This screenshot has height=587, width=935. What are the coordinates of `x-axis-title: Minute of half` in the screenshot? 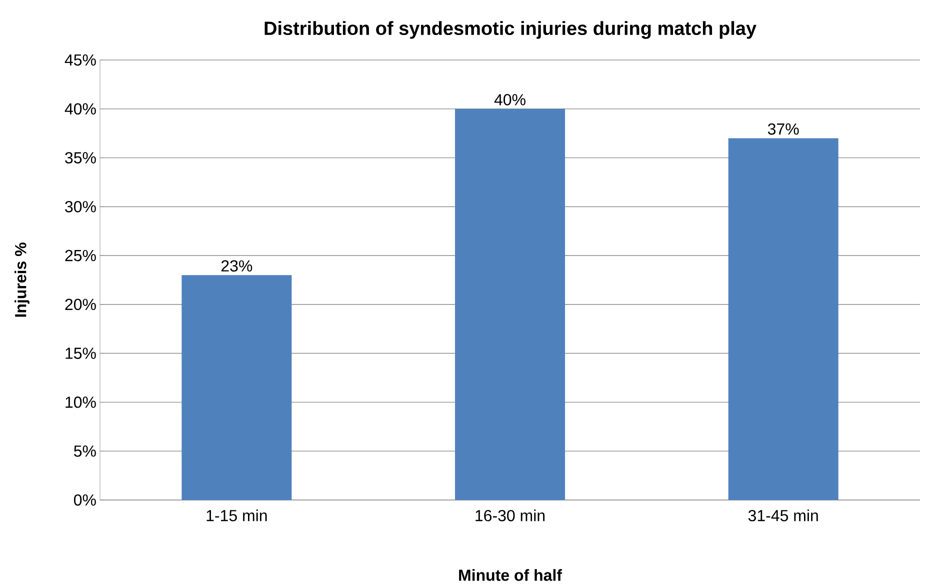 It's located at (510, 575).